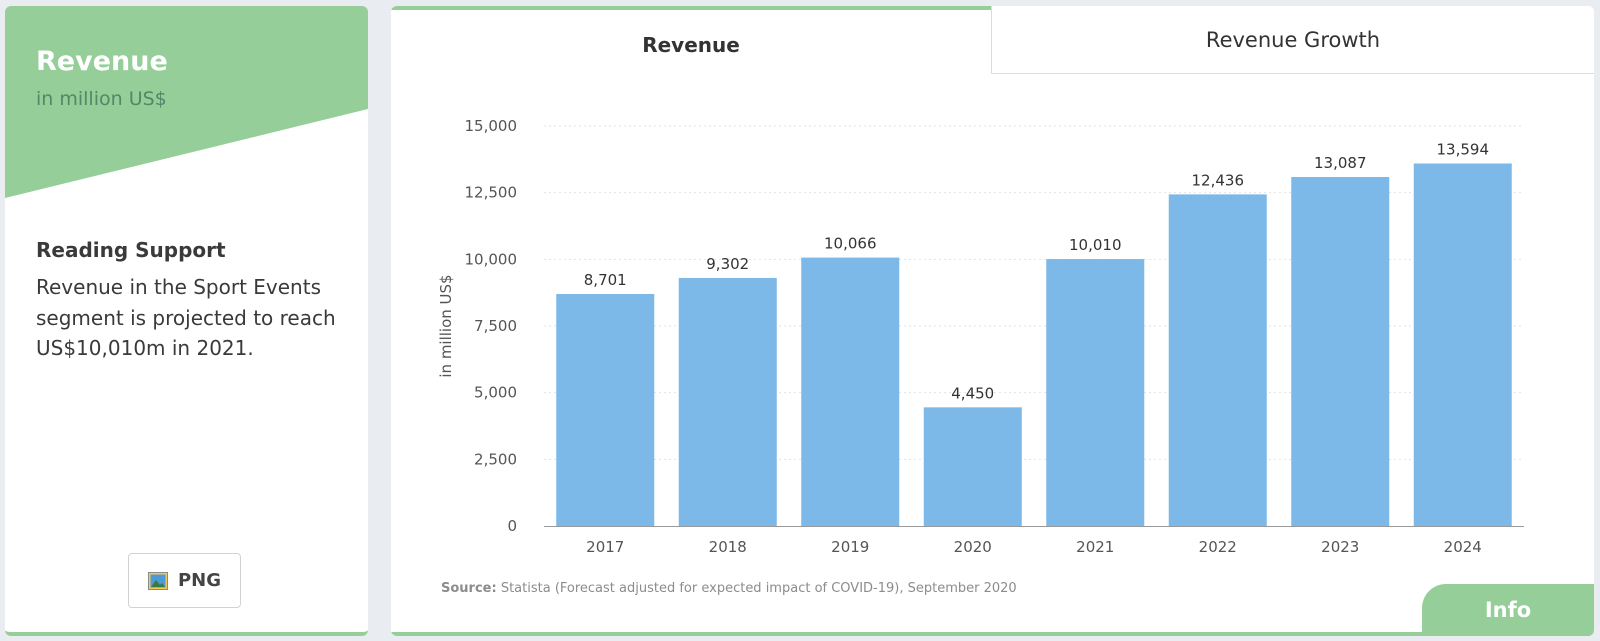 Image resolution: width=1600 pixels, height=641 pixels. What do you see at coordinates (727, 264) in the screenshot?
I see `data-label-2018: 9,302` at bounding box center [727, 264].